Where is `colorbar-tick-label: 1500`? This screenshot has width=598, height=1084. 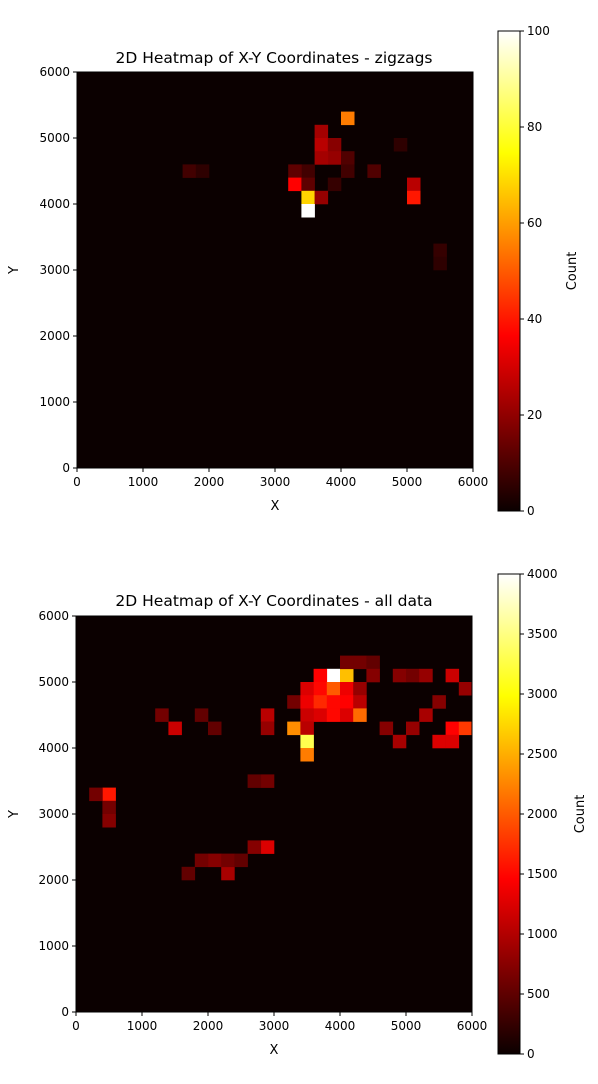 colorbar-tick-label: 1500 is located at coordinates (542, 874).